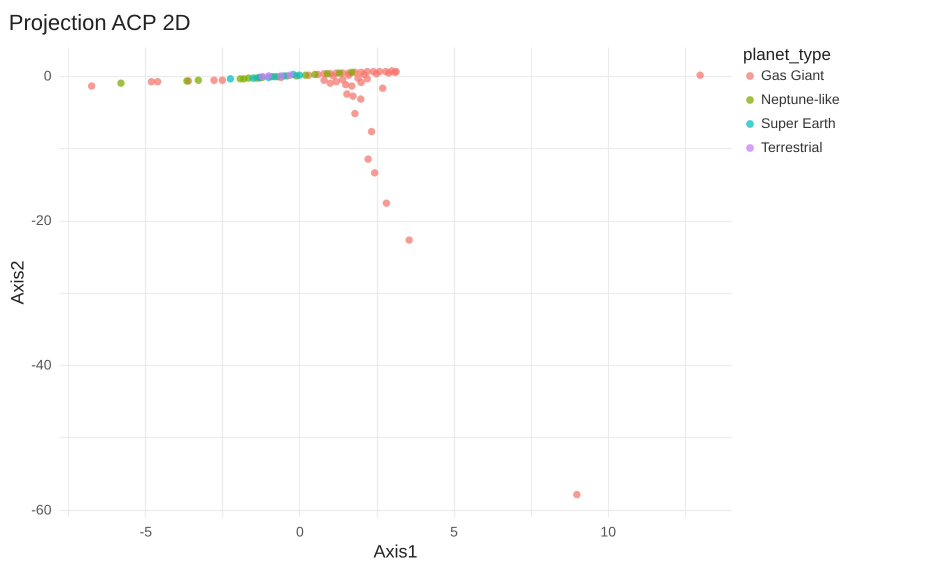 This screenshot has width=936, height=582. I want to click on y-tick-label: 0, so click(48, 75).